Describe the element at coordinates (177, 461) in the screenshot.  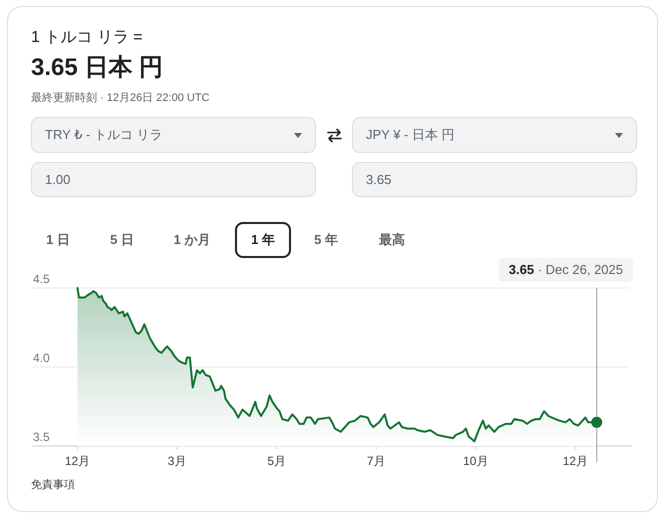
I see `x-tick-label: 3月` at that location.